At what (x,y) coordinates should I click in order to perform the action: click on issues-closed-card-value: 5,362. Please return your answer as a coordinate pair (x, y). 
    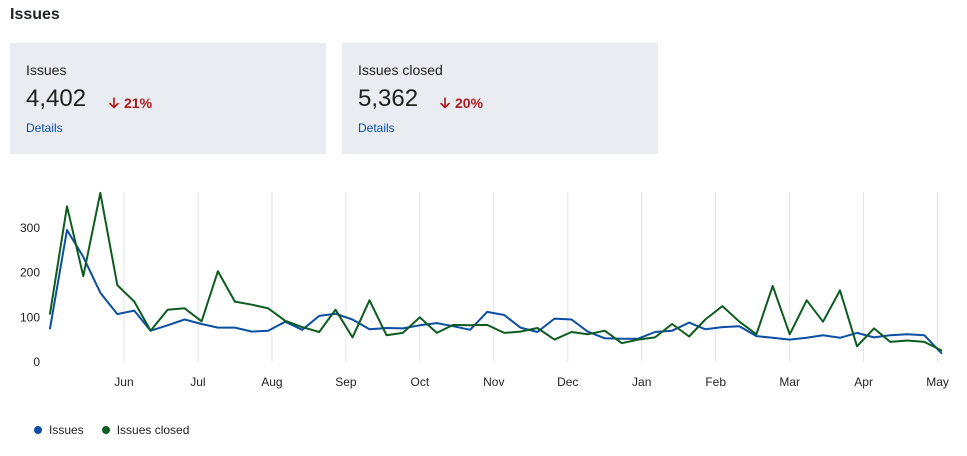
    Looking at the image, I should click on (388, 98).